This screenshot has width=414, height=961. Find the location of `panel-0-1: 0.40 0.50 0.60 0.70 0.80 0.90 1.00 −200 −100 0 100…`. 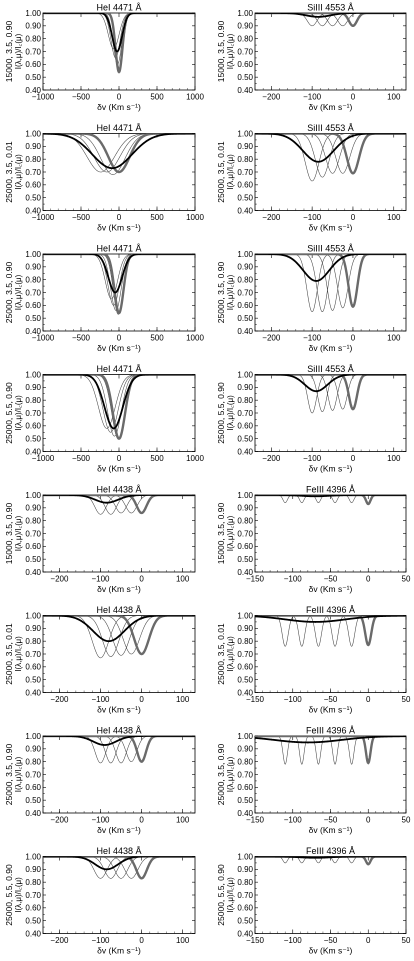

panel-0-1: 0.40 0.50 0.60 0.70 0.80 0.90 1.00 −200 −100 0 100… is located at coordinates (311, 57).